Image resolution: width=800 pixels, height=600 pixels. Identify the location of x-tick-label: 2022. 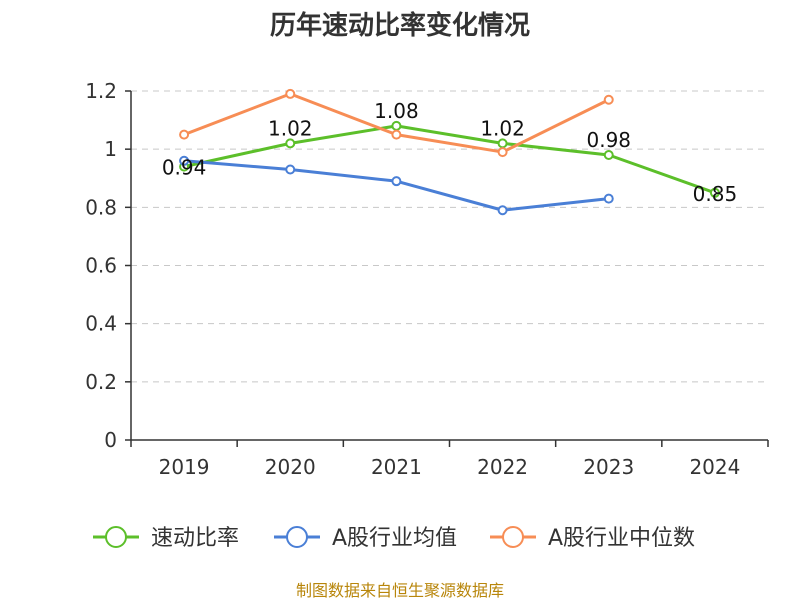
(502, 467).